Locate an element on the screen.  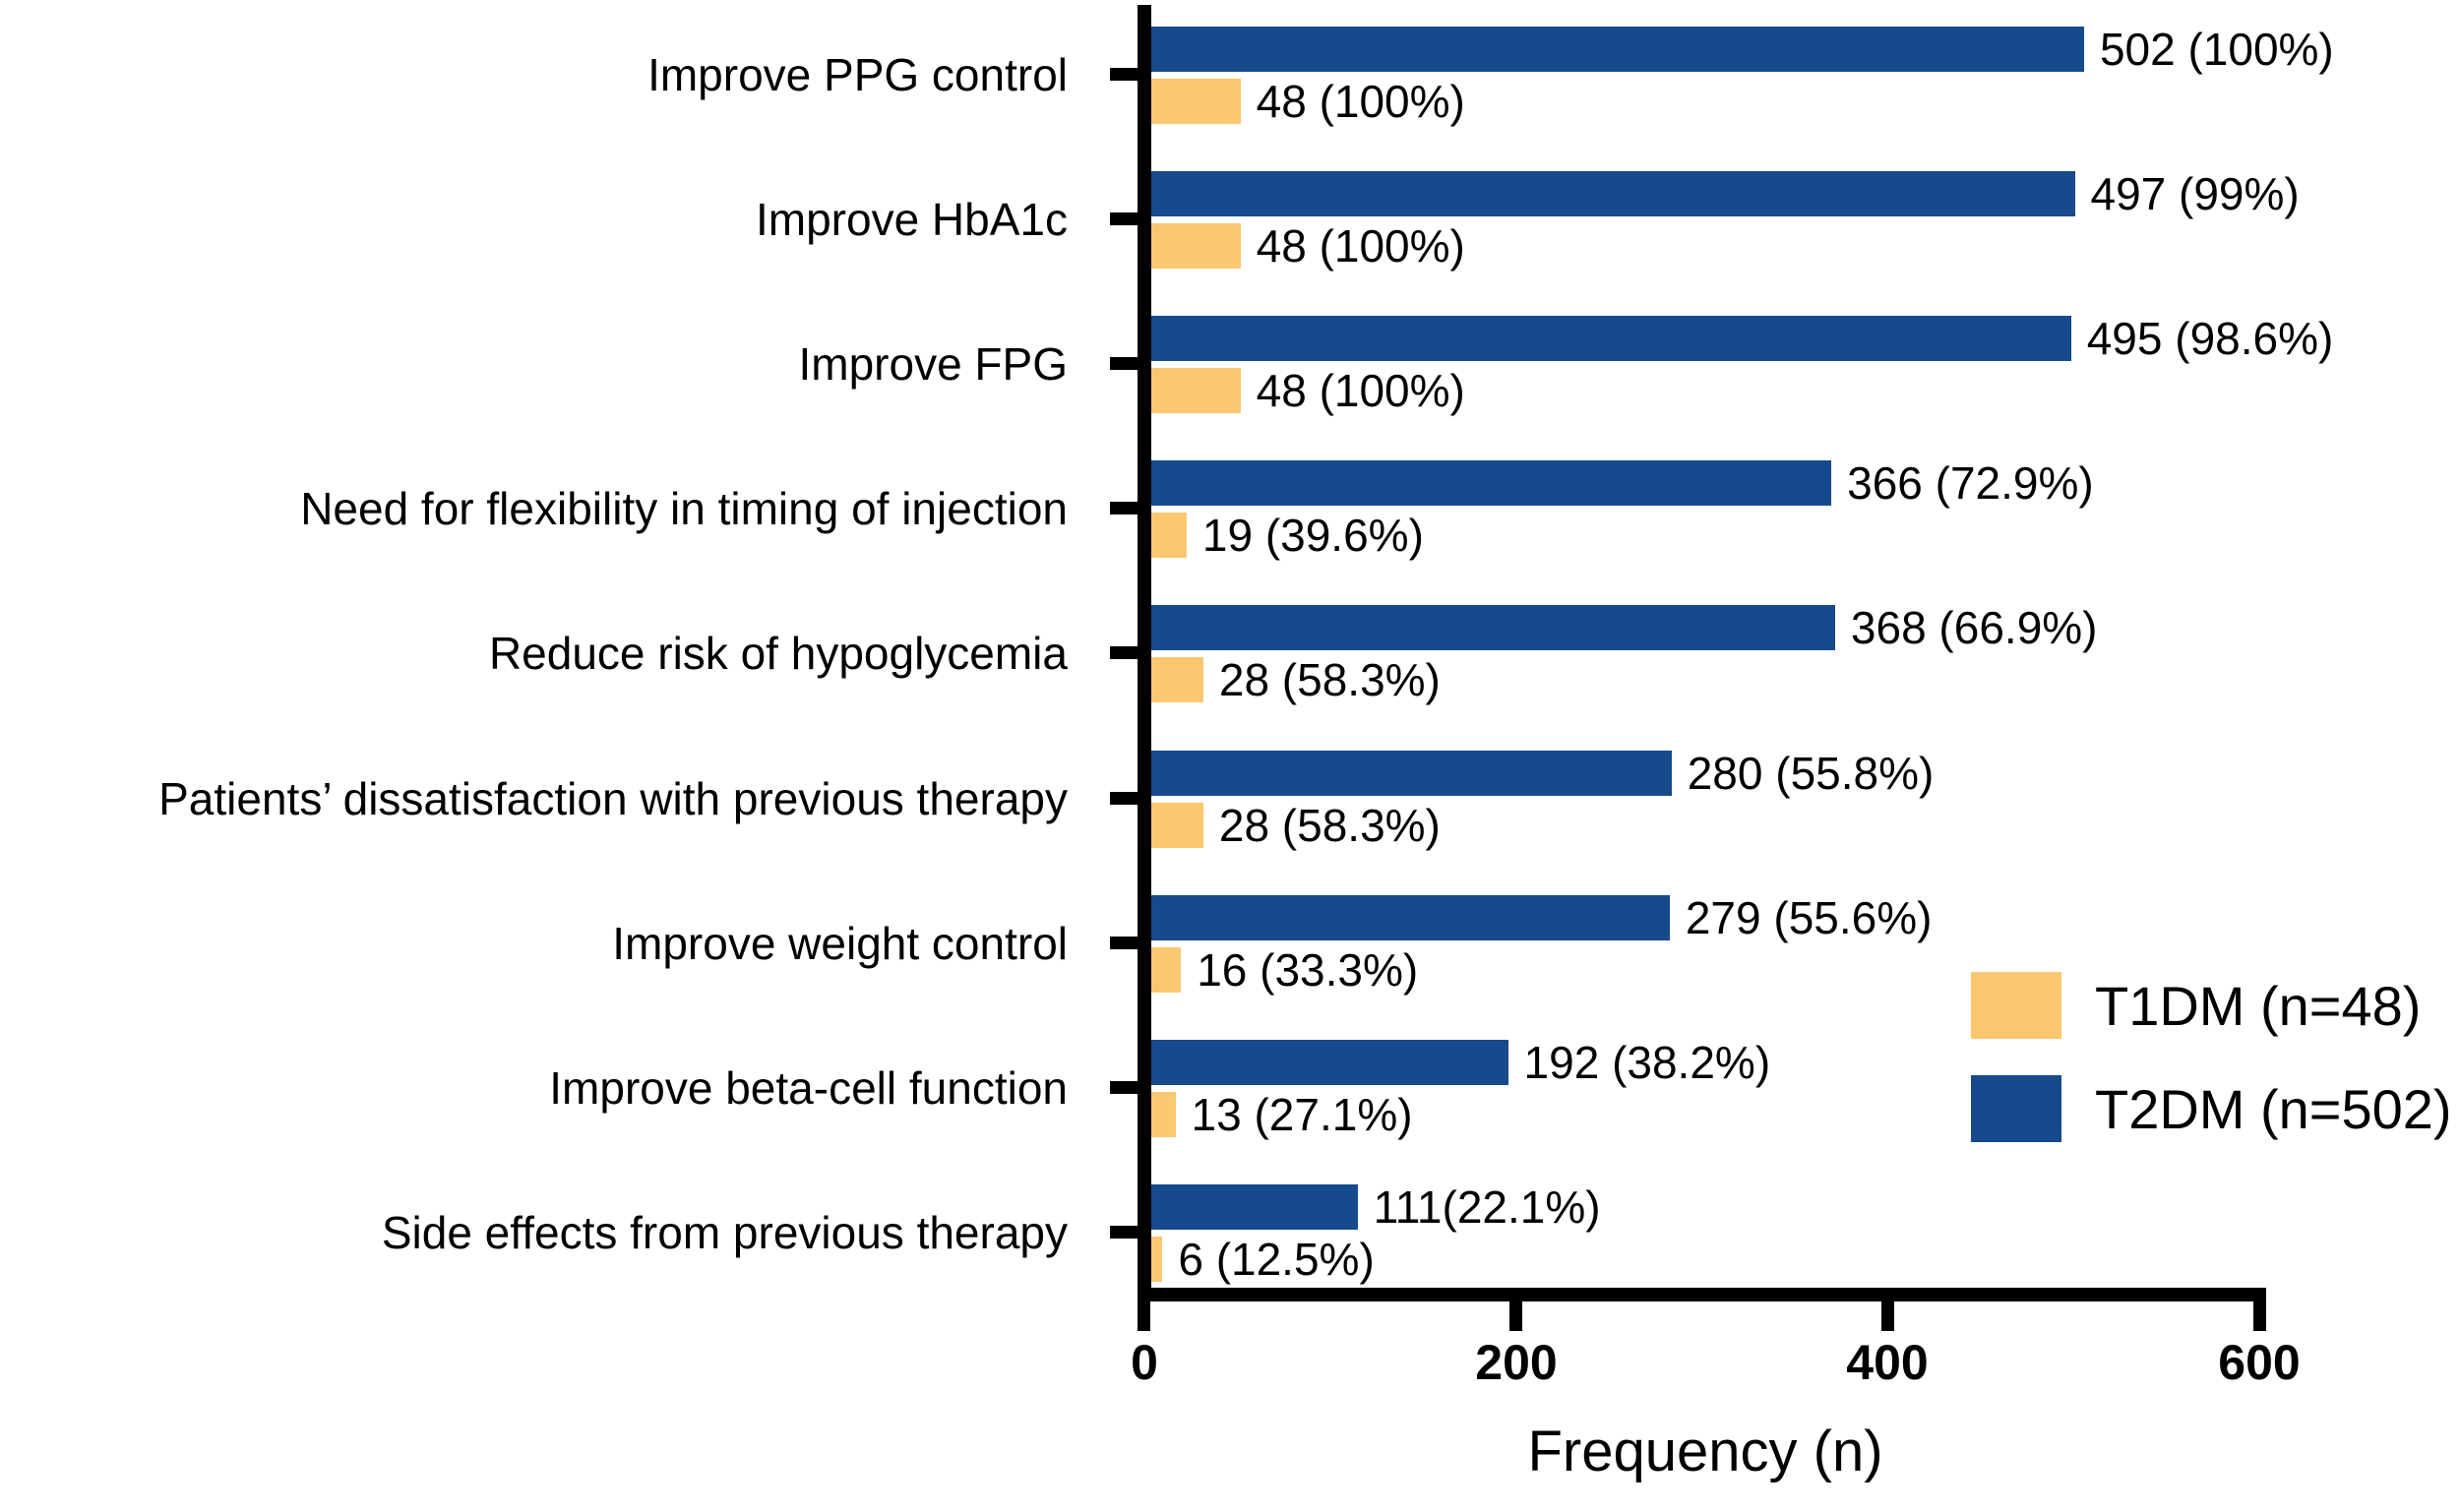
category-label: Improve PPG control is located at coordinates (857, 75).